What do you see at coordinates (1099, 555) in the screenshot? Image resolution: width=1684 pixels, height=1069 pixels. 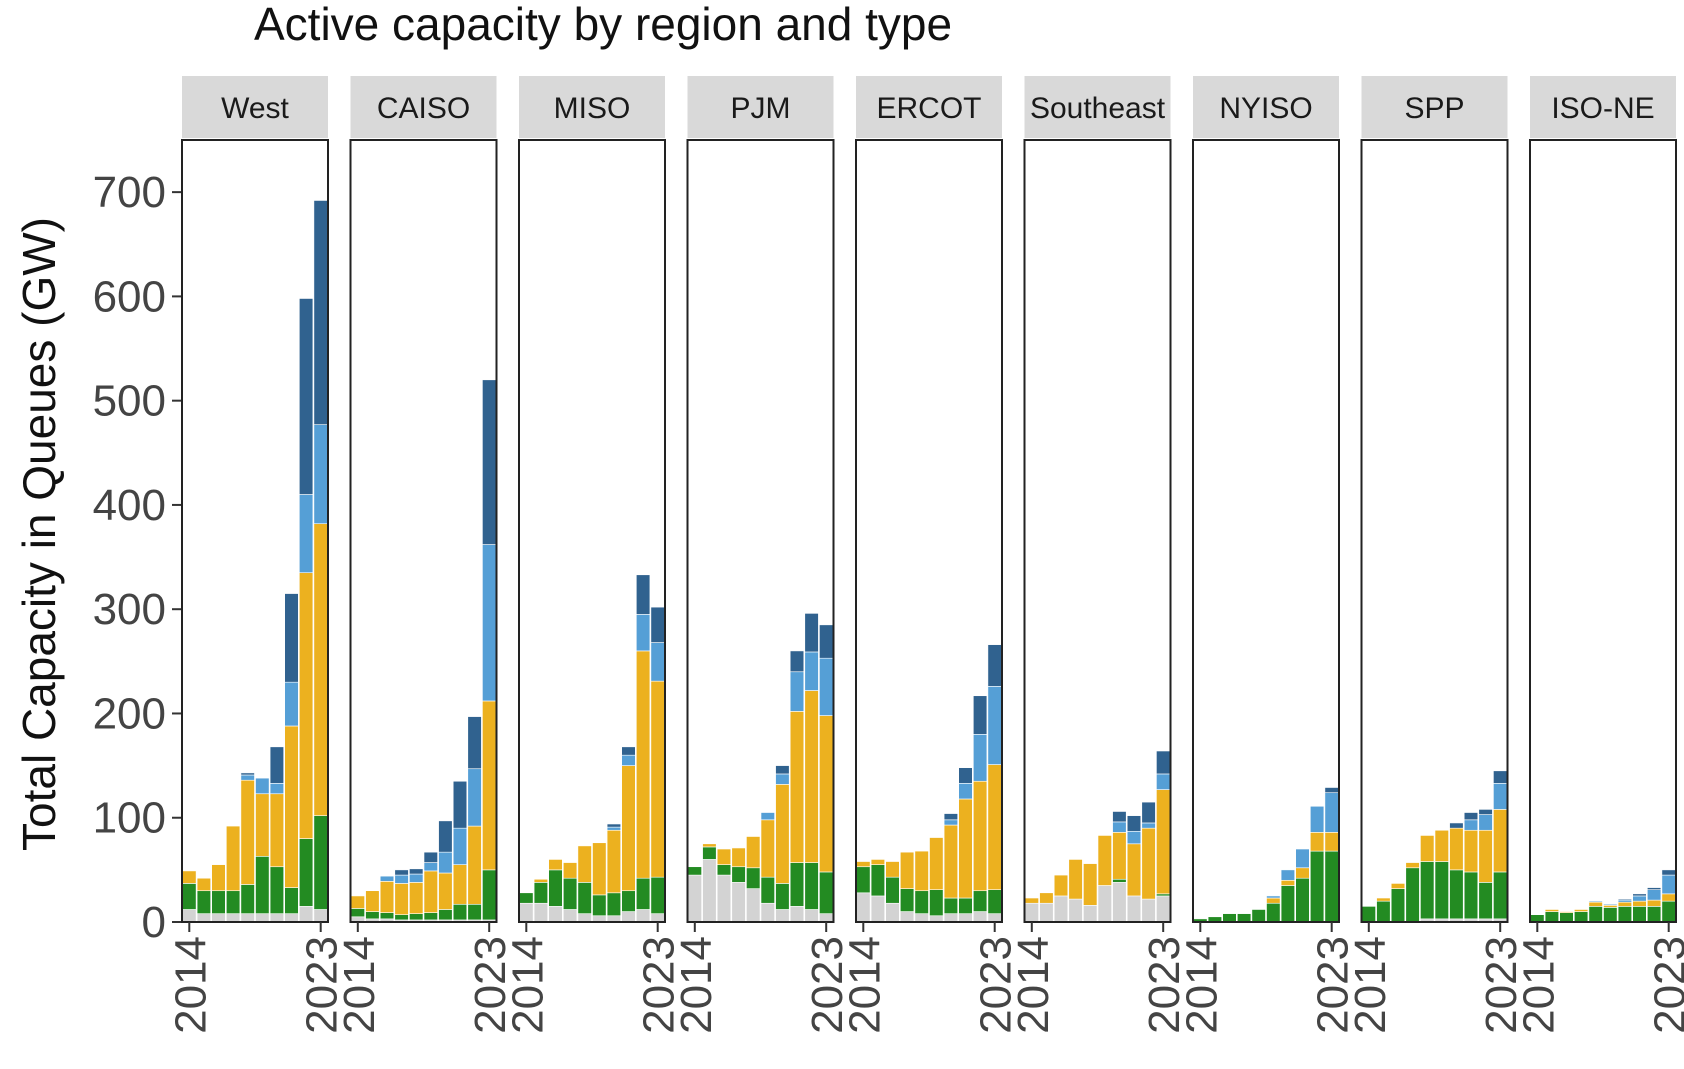 I see `facet-panel-southeast: Southeast 2014 2023` at bounding box center [1099, 555].